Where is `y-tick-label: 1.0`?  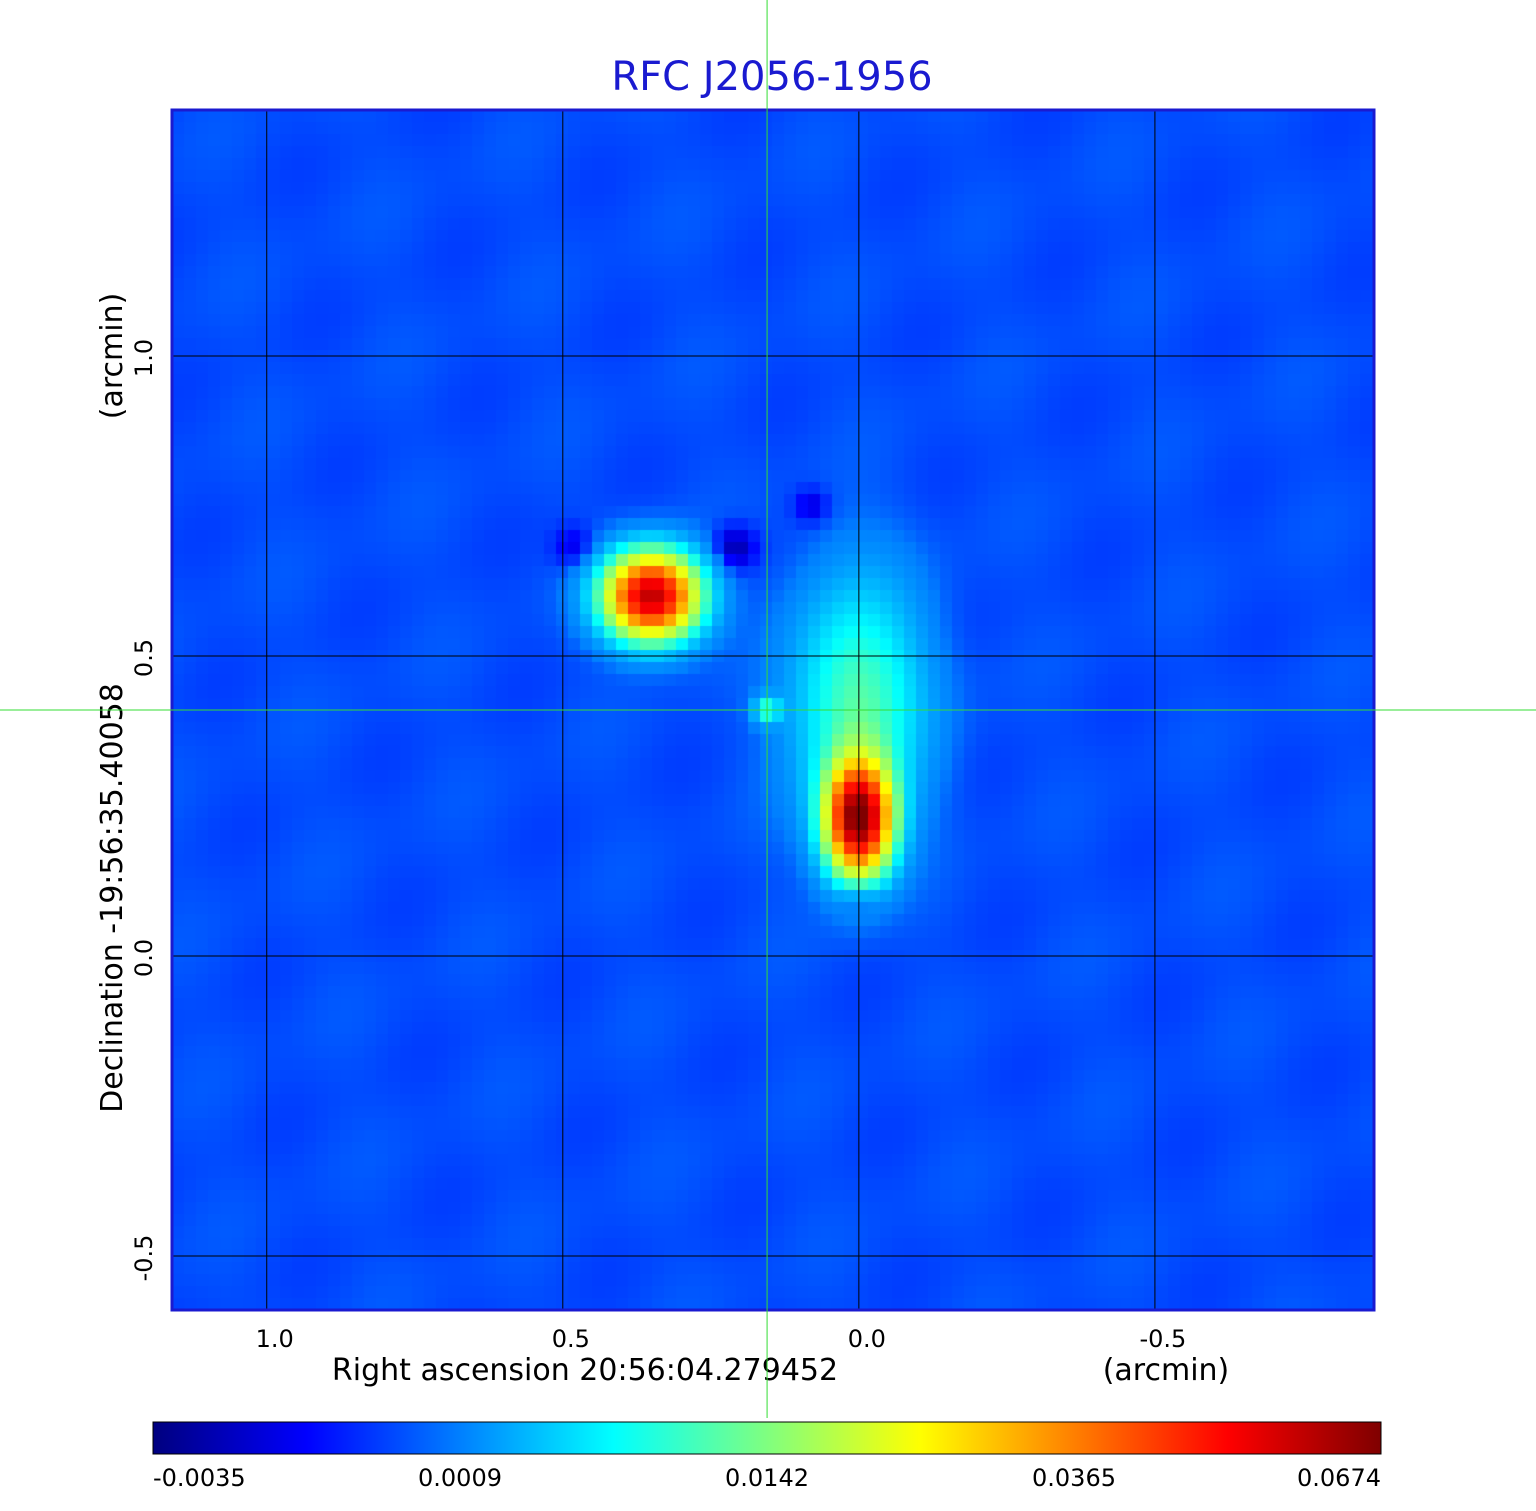
y-tick-label: 1.0 is located at coordinates (144, 358).